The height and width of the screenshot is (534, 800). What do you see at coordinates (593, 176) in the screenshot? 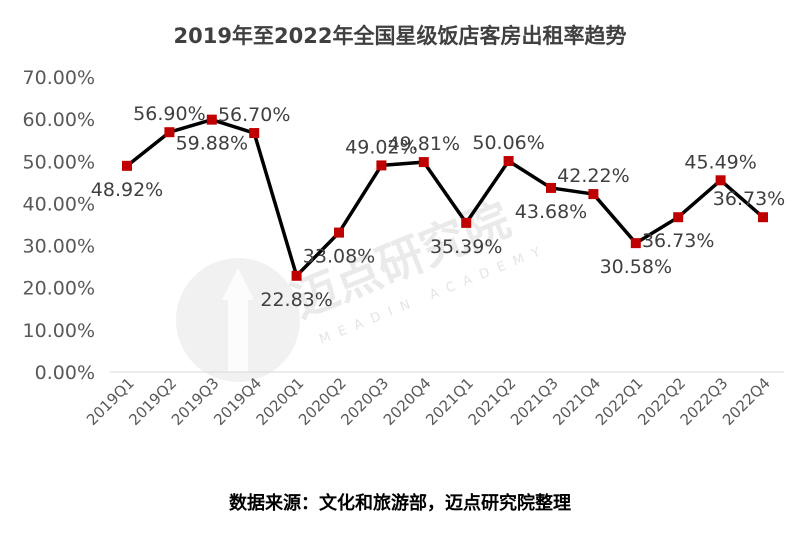
I see `data-label: 42.22%` at bounding box center [593, 176].